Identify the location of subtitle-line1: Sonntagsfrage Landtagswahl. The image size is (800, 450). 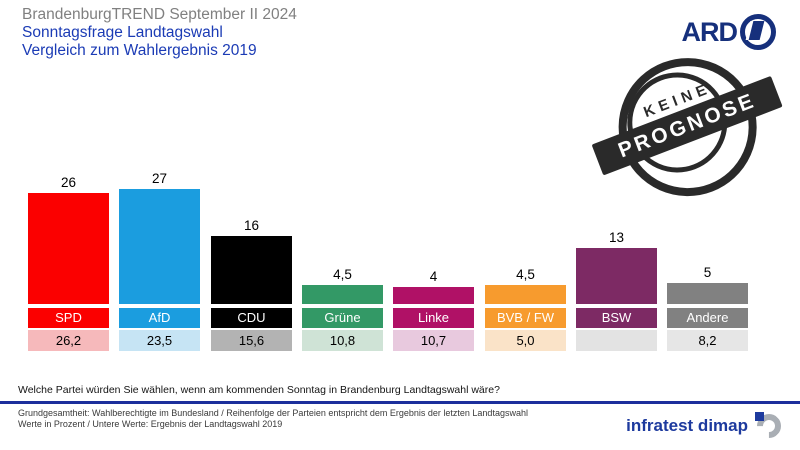
(122, 32).